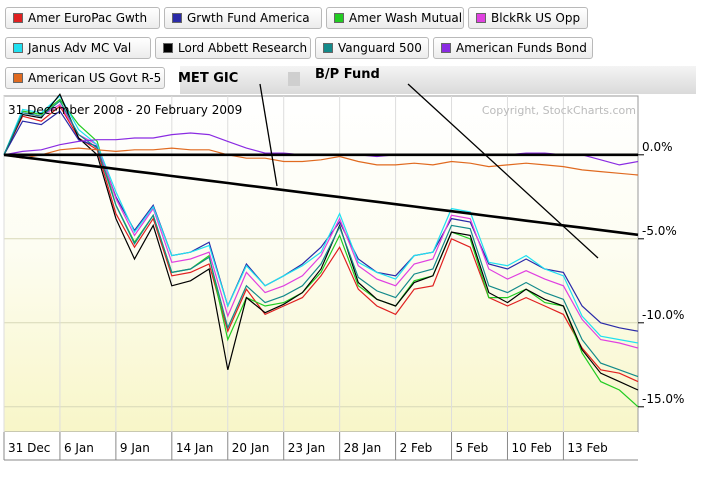  Describe the element at coordinates (268, 135) in the screenshot. I see `met-gic-pointer` at that location.